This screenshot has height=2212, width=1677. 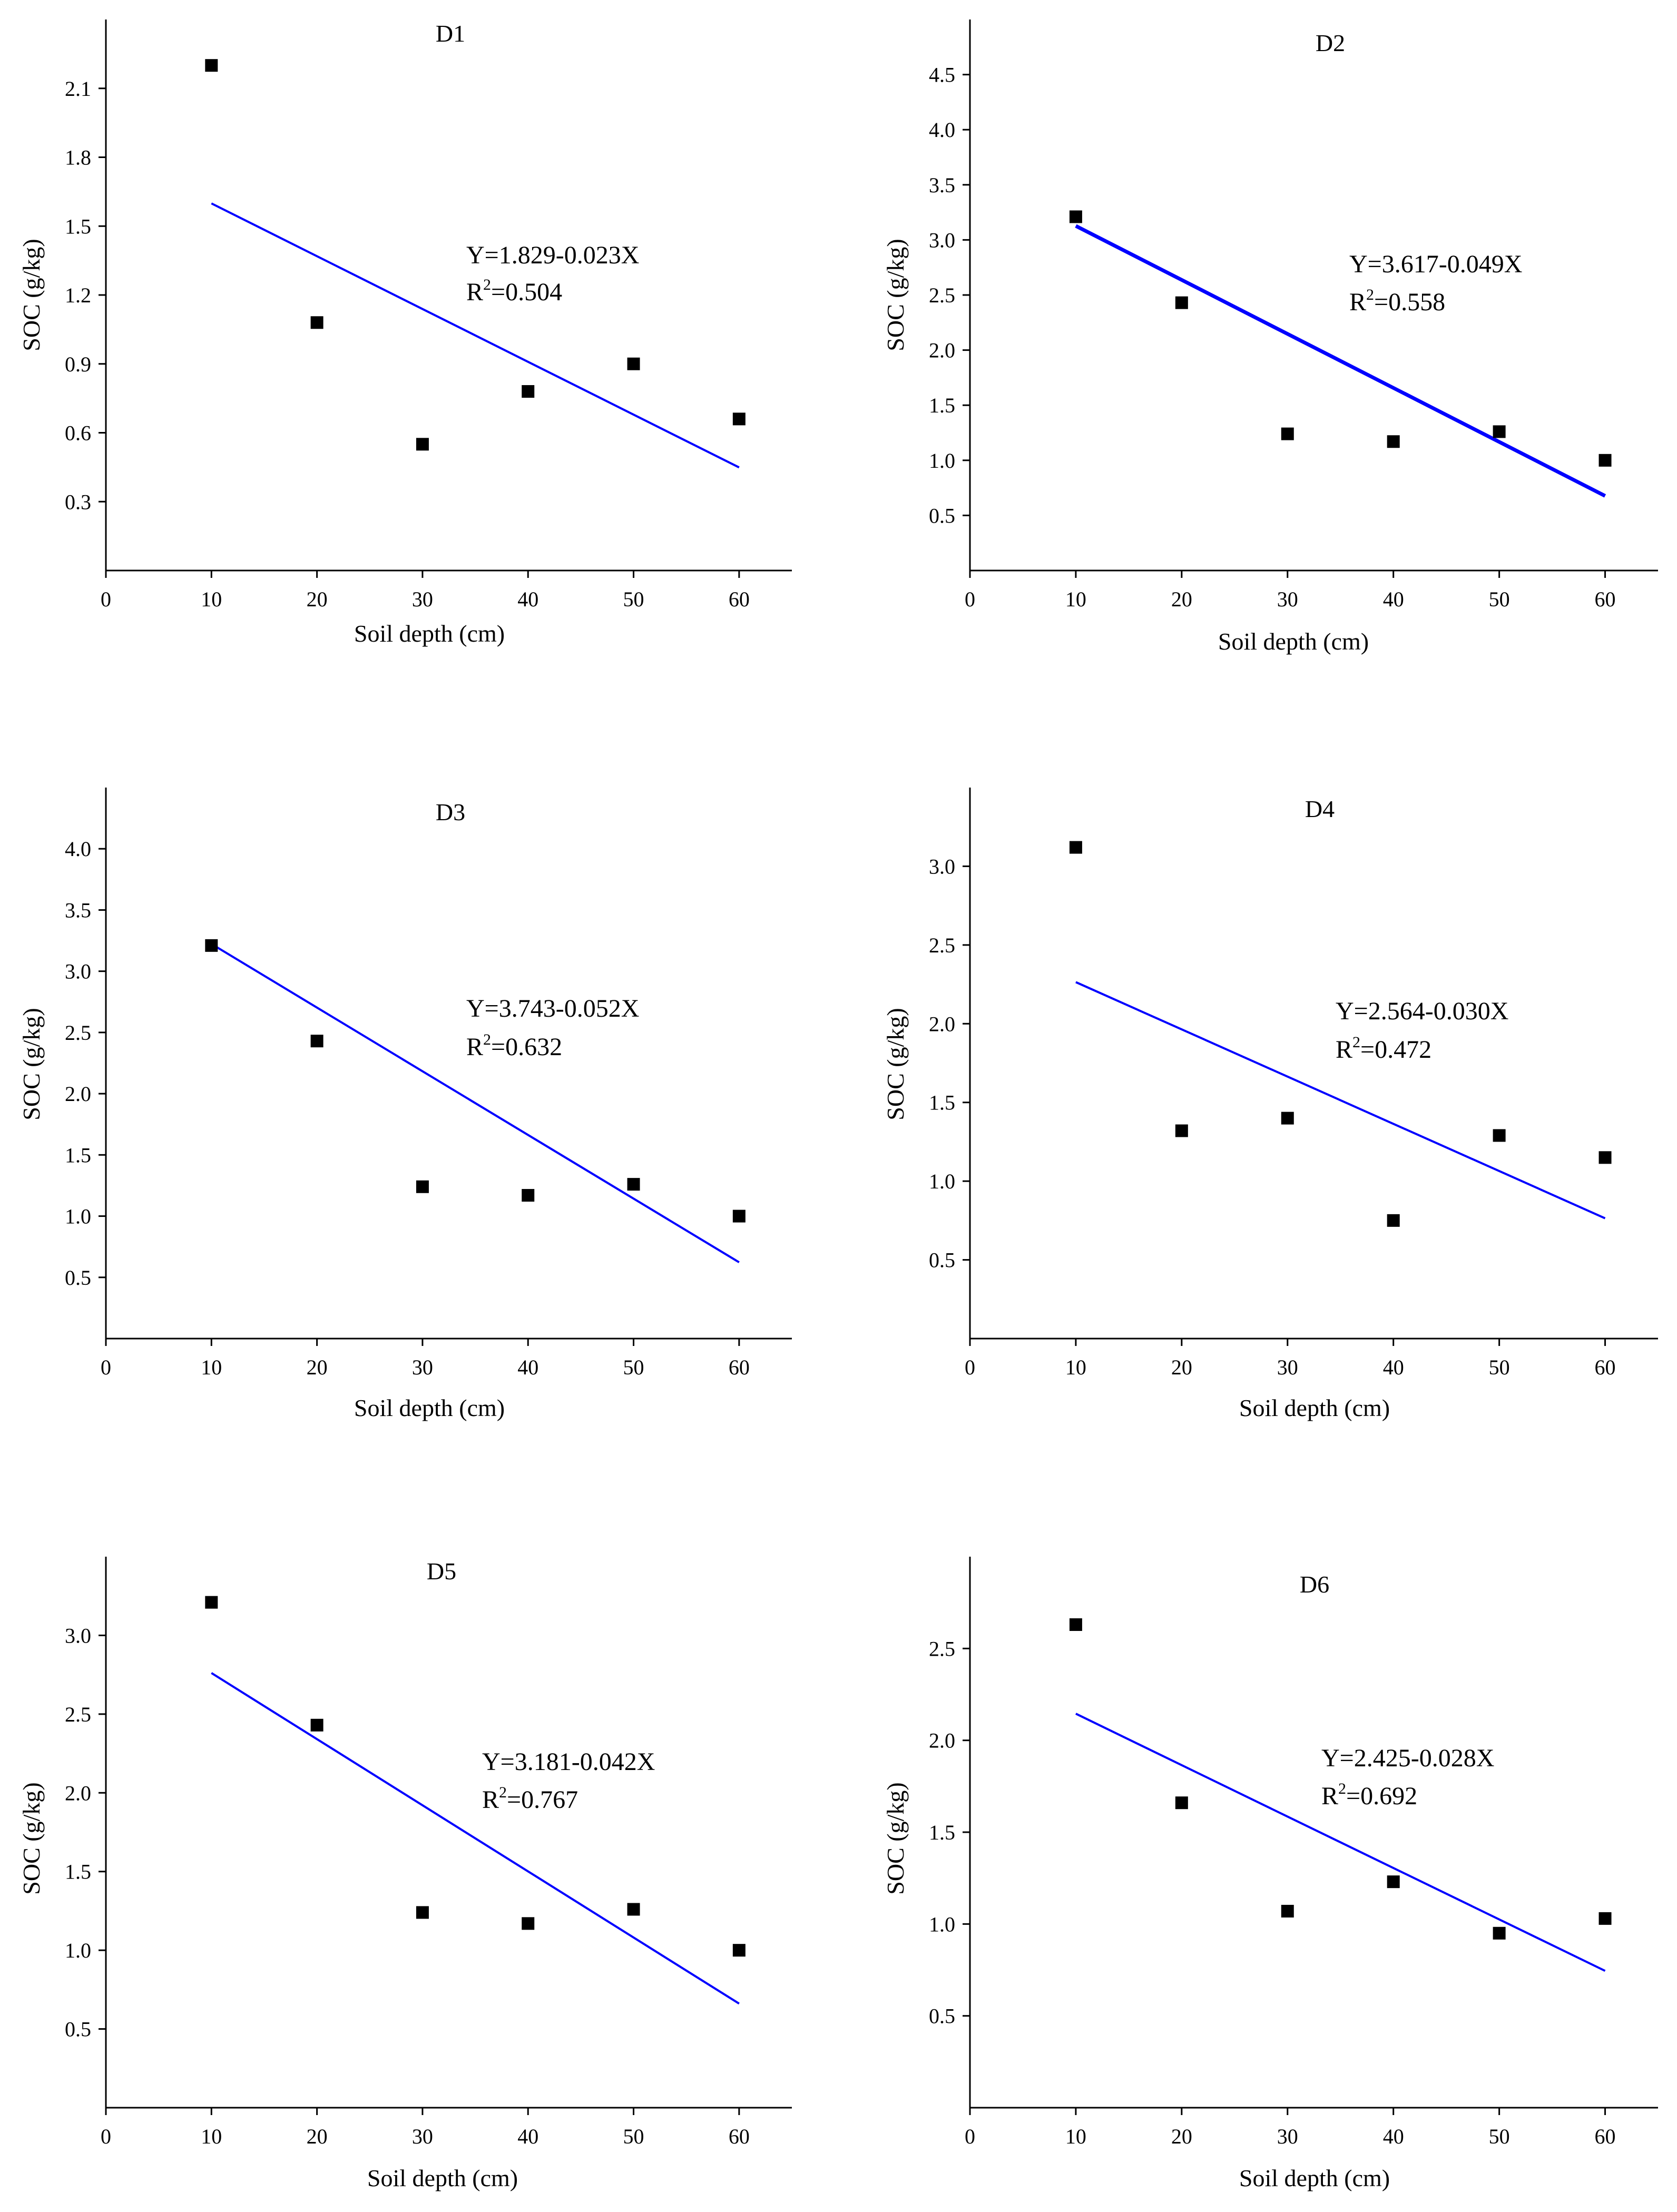 I want to click on r-squared: R2=0.767, so click(x=530, y=1799).